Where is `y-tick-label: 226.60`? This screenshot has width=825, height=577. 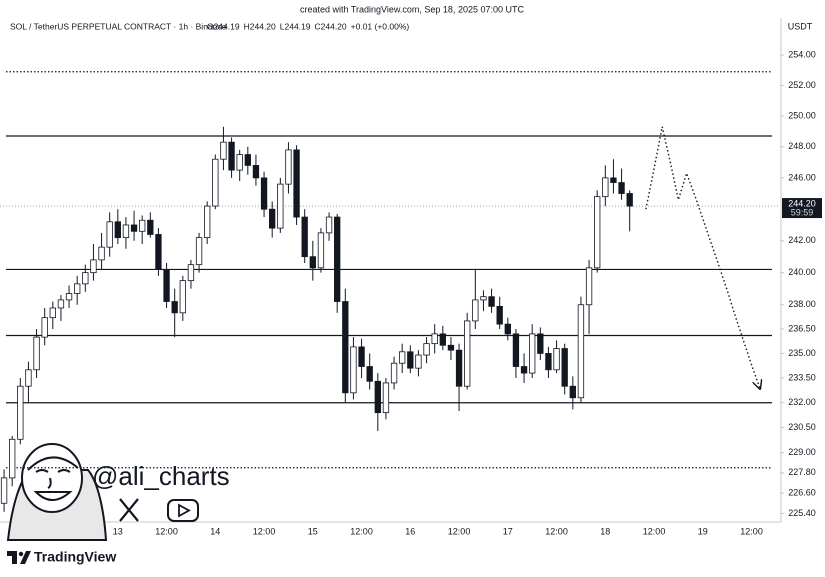
y-tick-label: 226.60 is located at coordinates (802, 492).